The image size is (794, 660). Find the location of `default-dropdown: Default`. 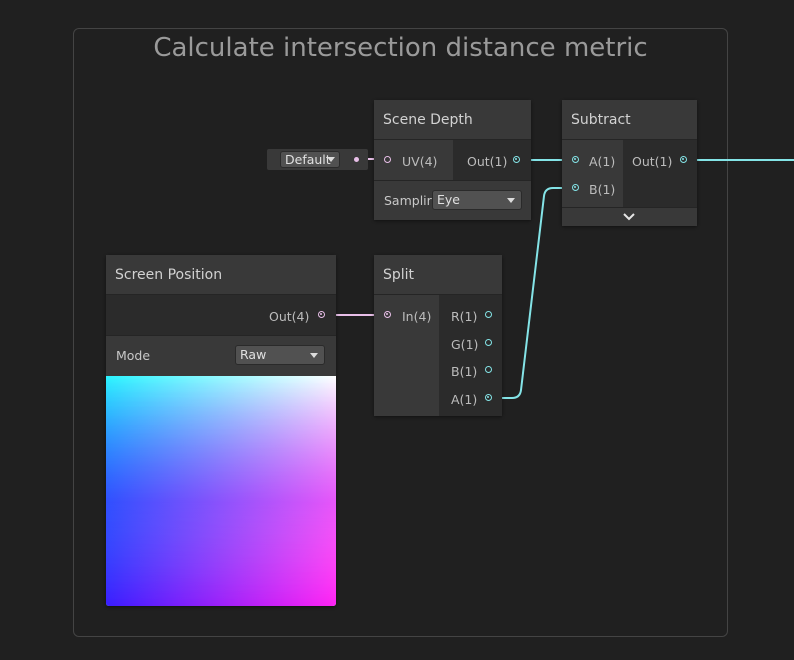

default-dropdown: Default is located at coordinates (310, 159).